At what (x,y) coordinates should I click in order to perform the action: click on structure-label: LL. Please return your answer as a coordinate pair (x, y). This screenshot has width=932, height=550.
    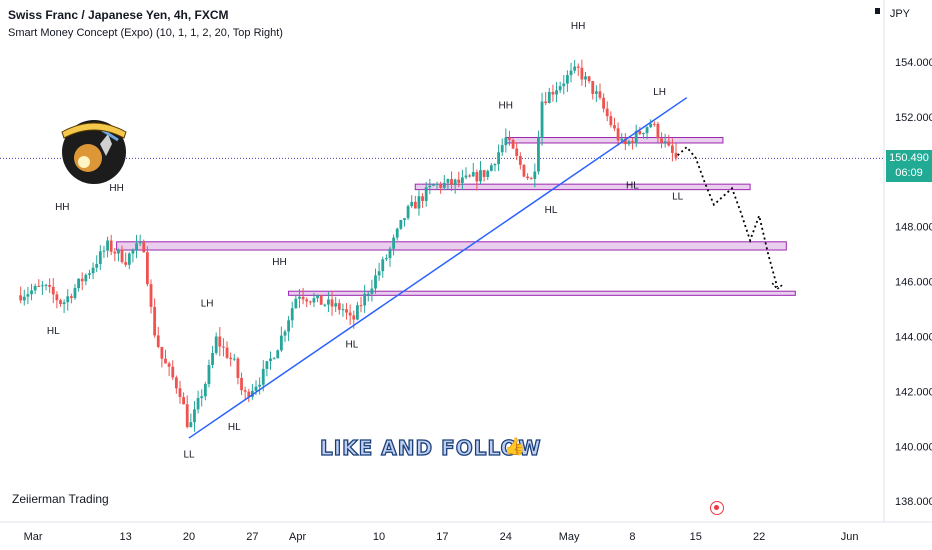
    Looking at the image, I should click on (678, 196).